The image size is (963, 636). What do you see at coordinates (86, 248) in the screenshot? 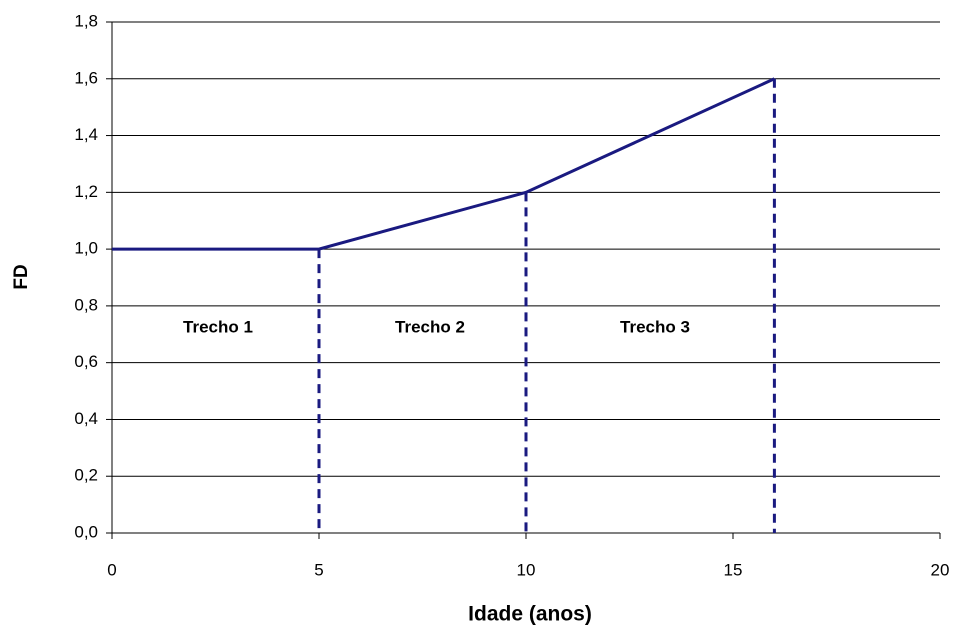
I see `y-tick-label: 1,0` at bounding box center [86, 248].